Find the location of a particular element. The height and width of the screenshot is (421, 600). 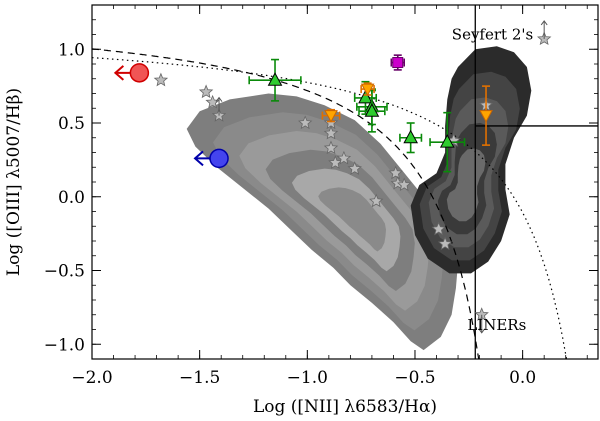

x-tick-label: −0.5 is located at coordinates (414, 378).